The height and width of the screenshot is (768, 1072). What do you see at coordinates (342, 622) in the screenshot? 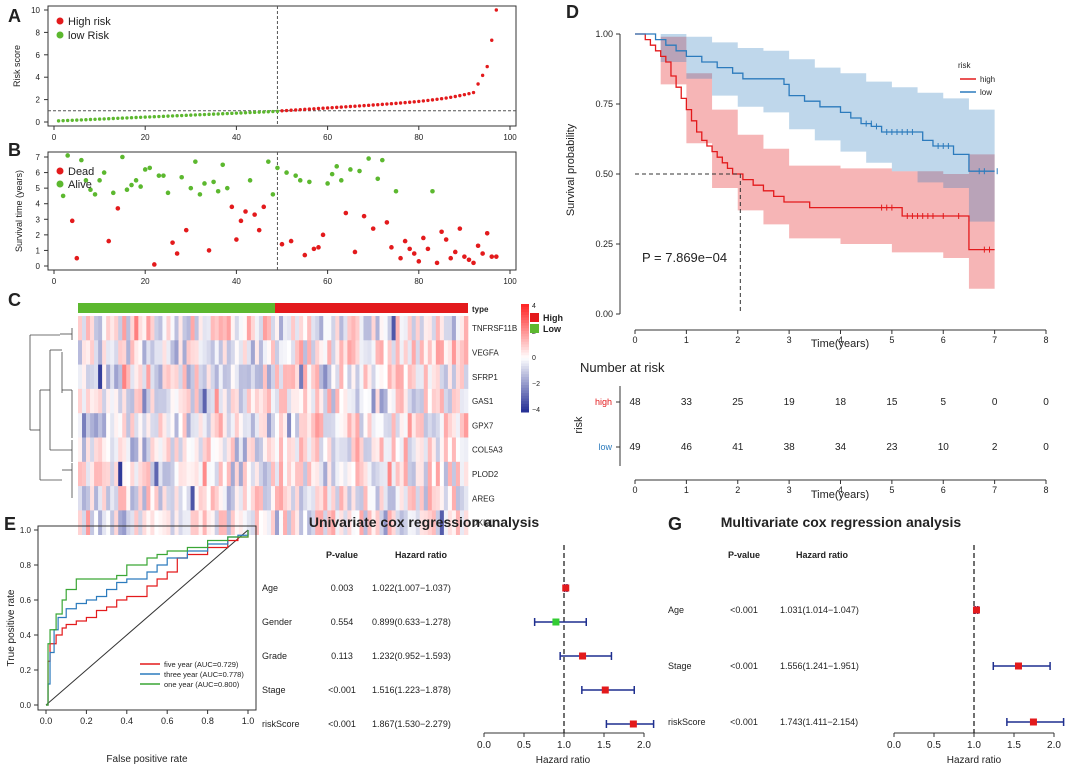
I see `row-pvalue: 0.554` at bounding box center [342, 622].